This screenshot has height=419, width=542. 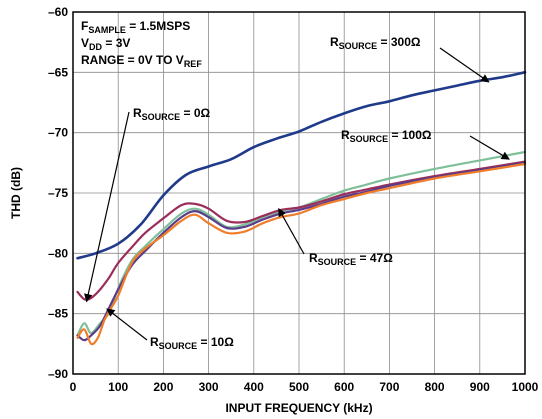 I want to click on arrow-r100, so click(x=489, y=147).